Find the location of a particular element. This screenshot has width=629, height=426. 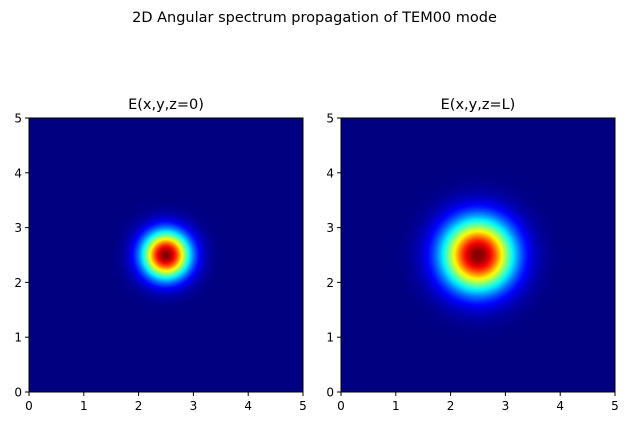

panel-right-title: E(x,y,z=L) is located at coordinates (478, 105).